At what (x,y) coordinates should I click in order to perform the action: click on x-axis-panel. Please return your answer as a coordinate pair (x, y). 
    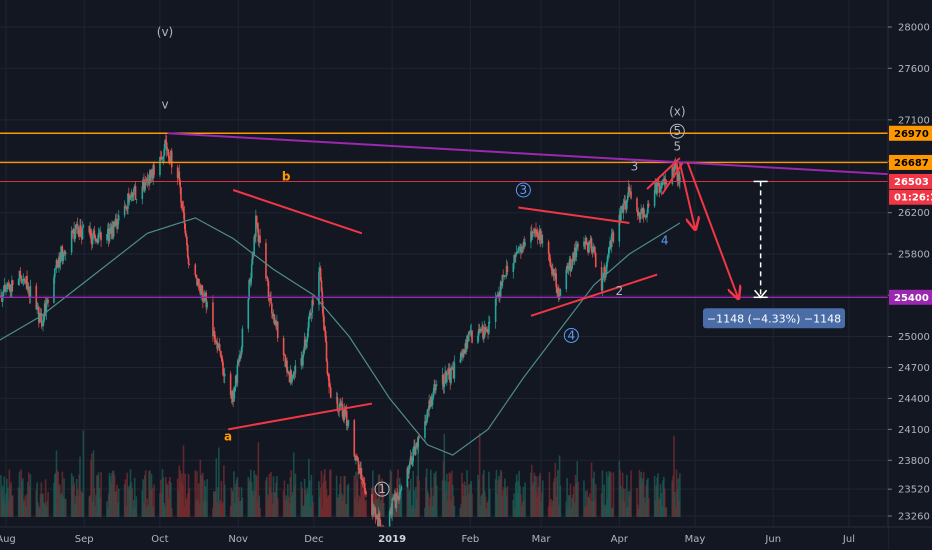
    Looking at the image, I should click on (444, 538).